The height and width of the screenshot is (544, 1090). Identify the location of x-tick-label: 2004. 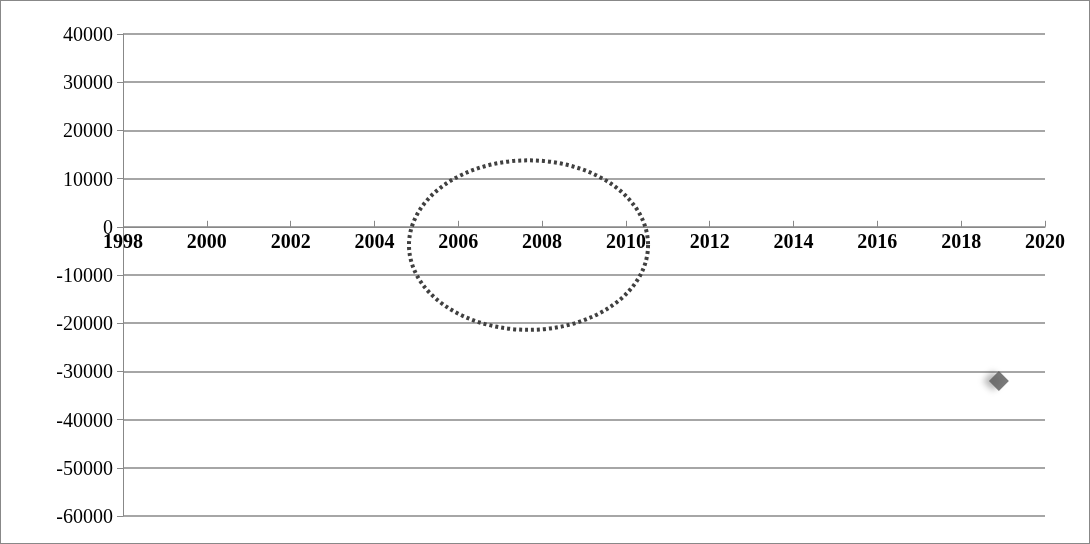
(374, 240).